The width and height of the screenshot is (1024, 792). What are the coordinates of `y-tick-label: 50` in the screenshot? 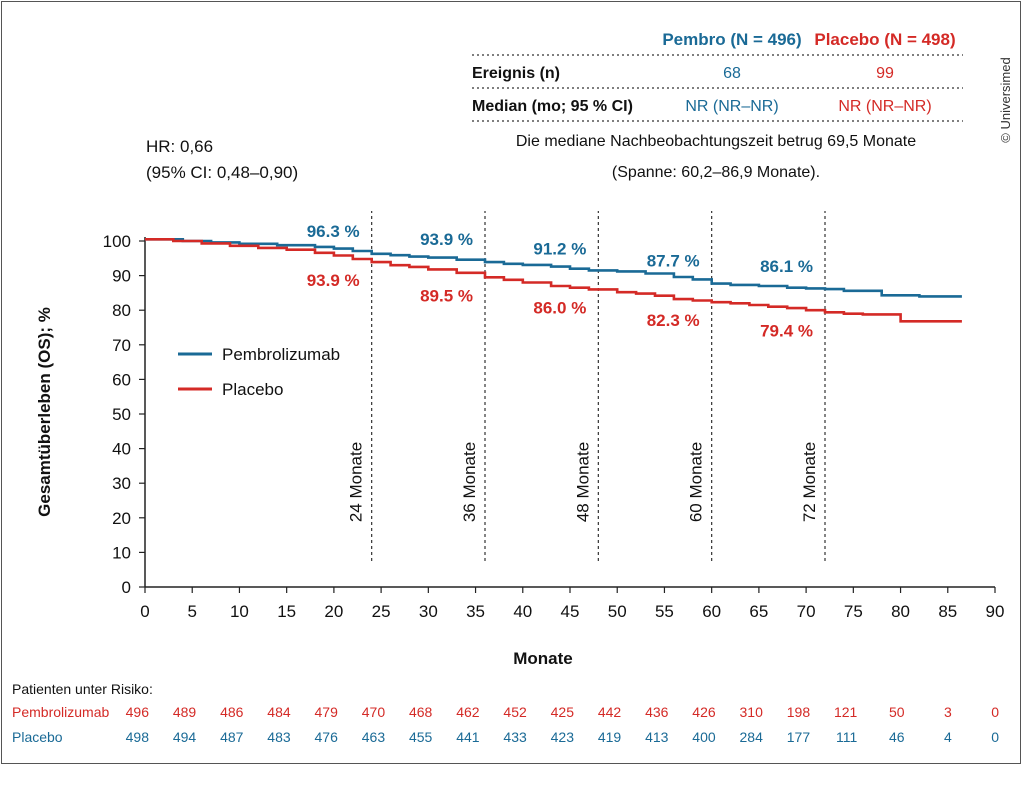 It's located at (121, 414).